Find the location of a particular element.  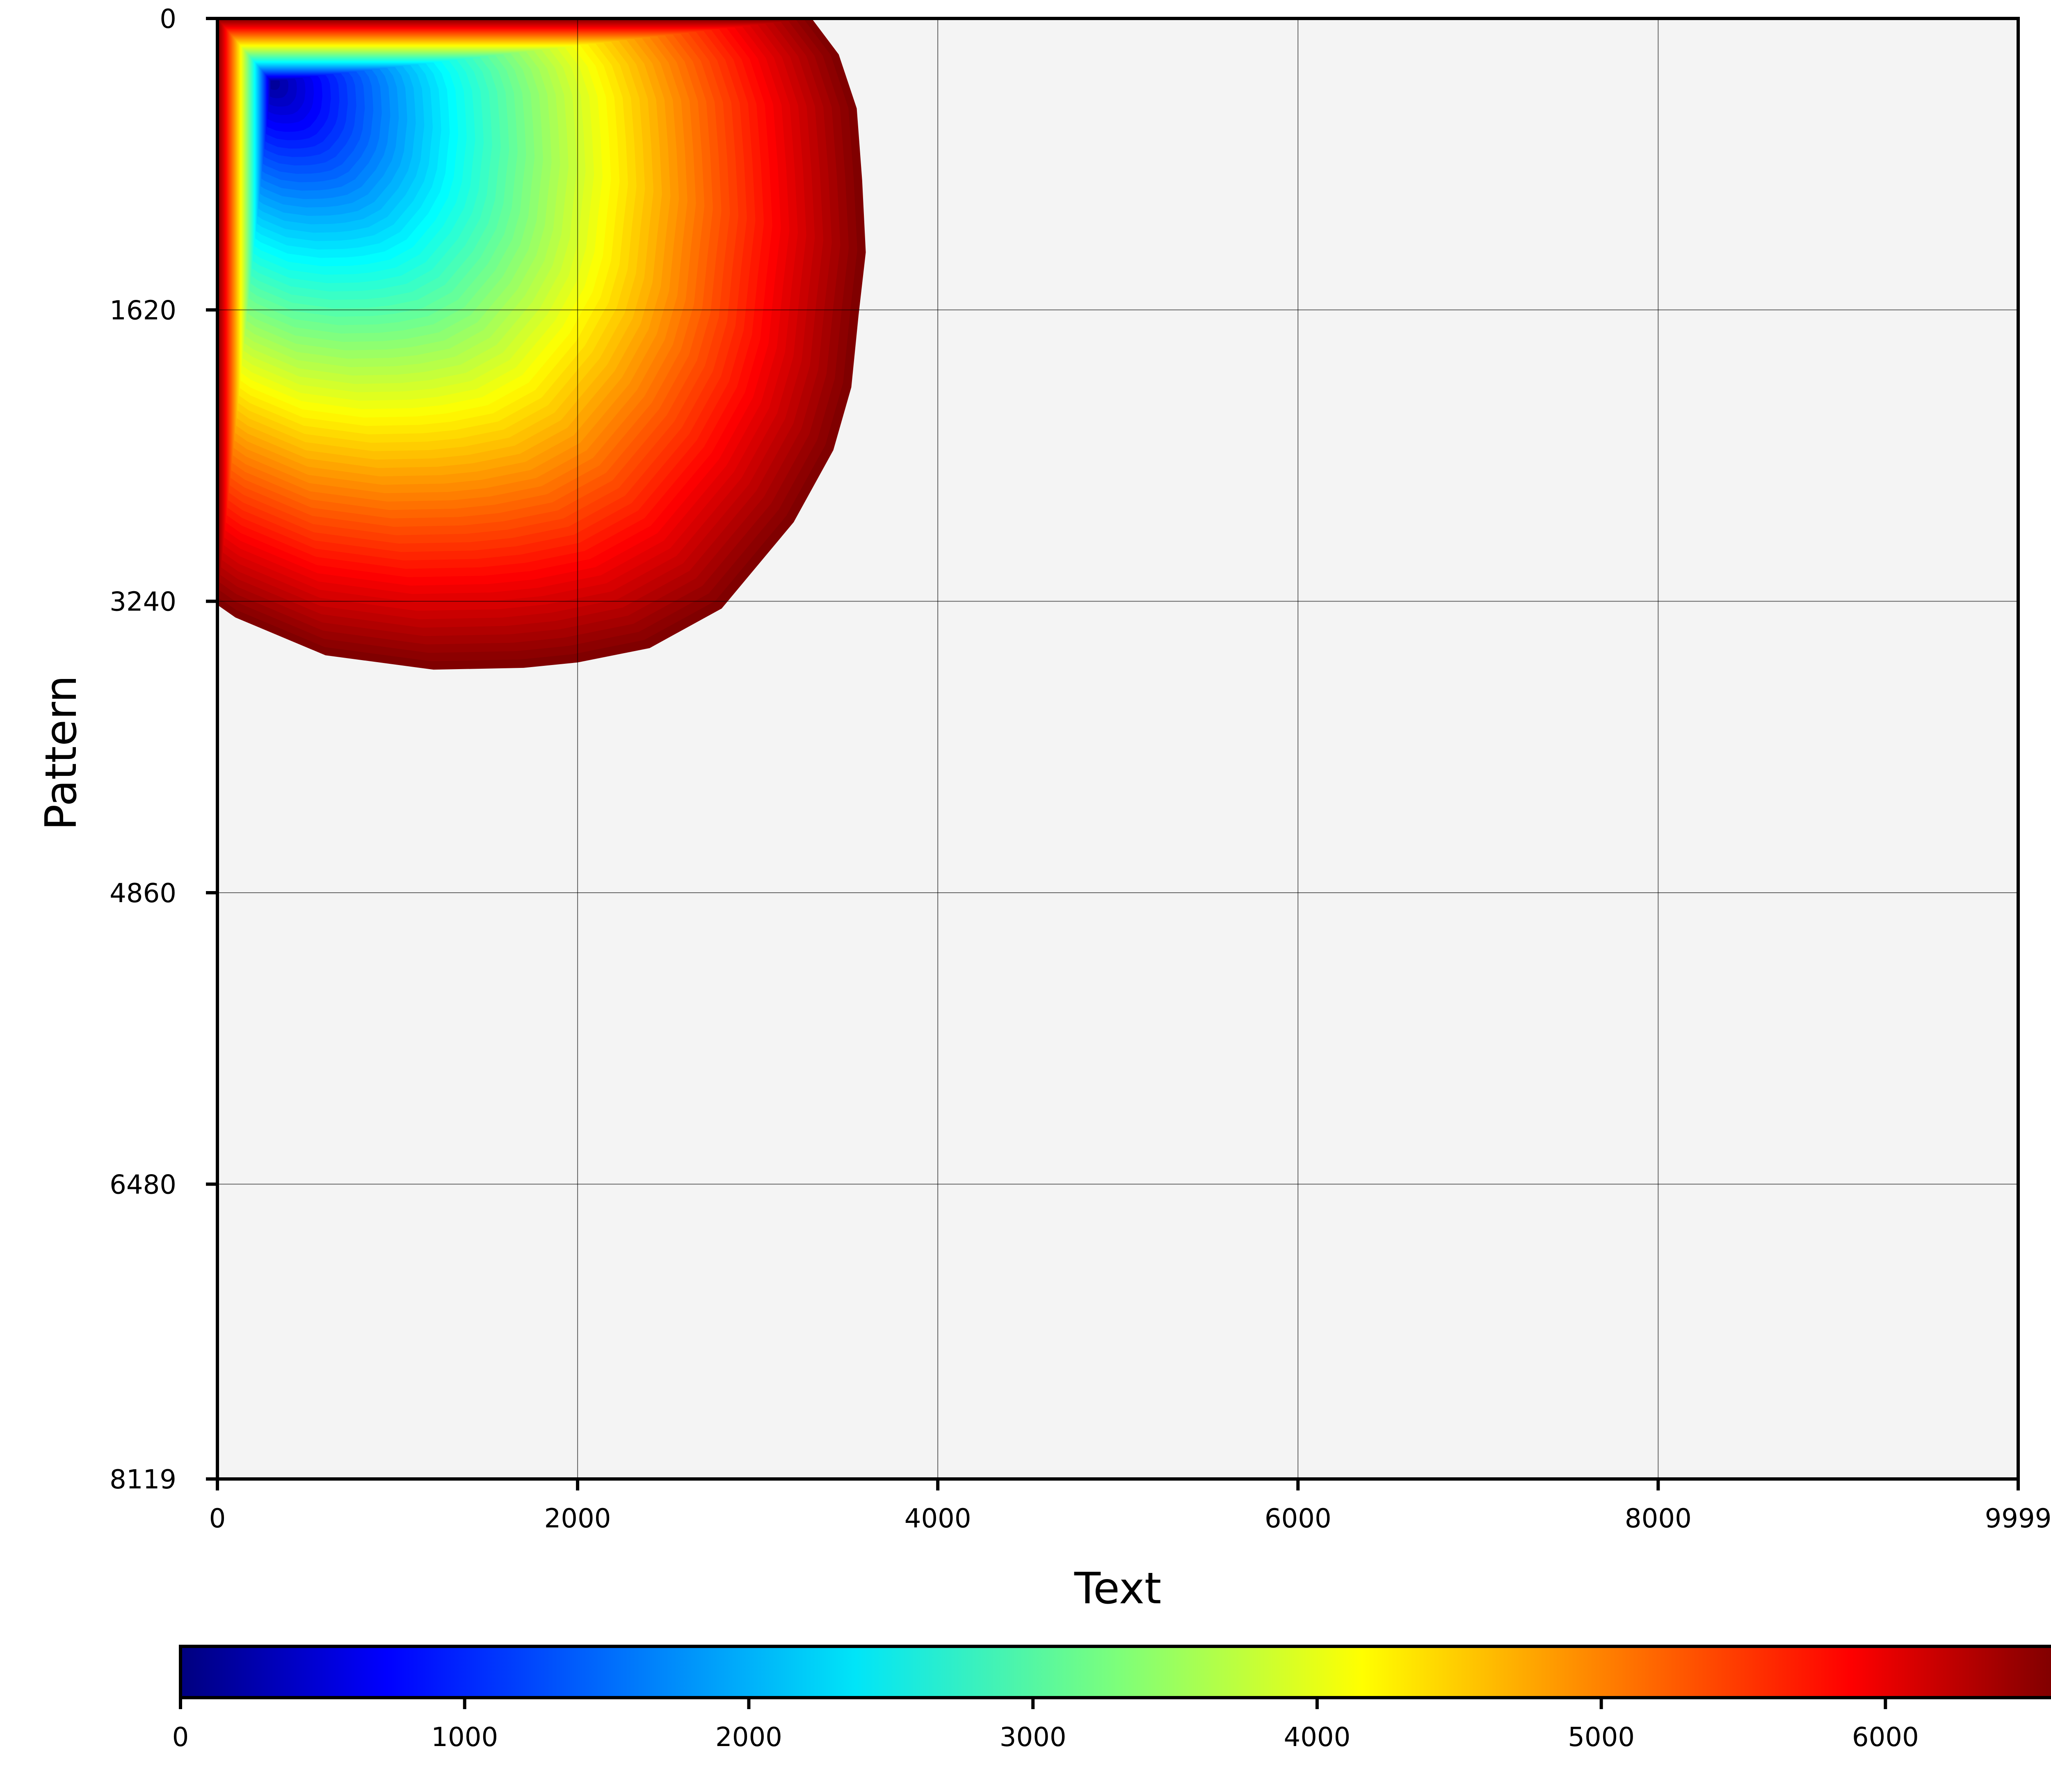

y-tick-label: 3240 is located at coordinates (143, 602).